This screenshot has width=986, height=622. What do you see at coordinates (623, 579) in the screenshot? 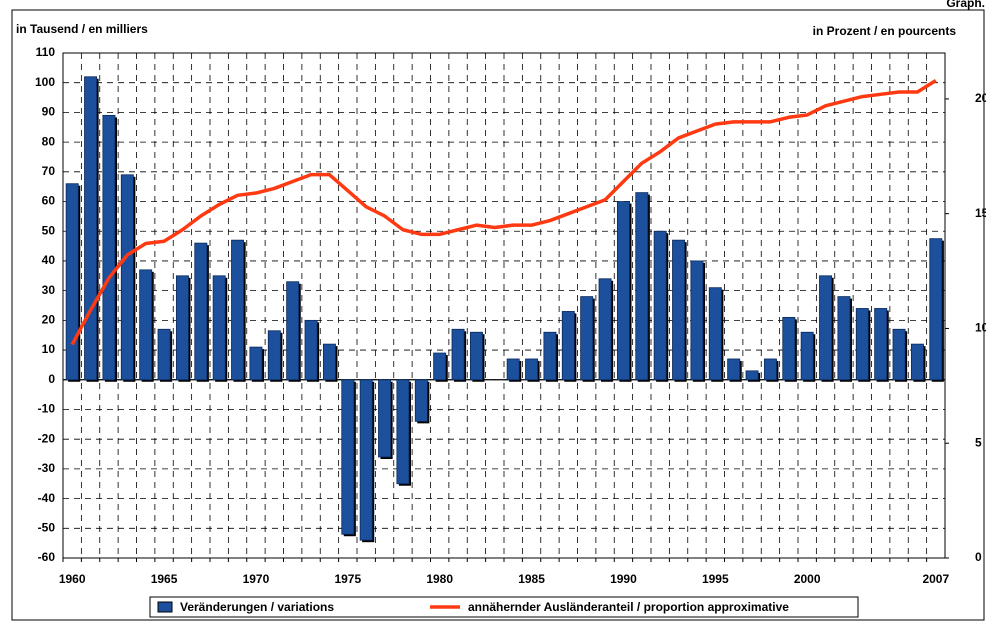
I see `x-tick-label: 1990` at bounding box center [623, 579].